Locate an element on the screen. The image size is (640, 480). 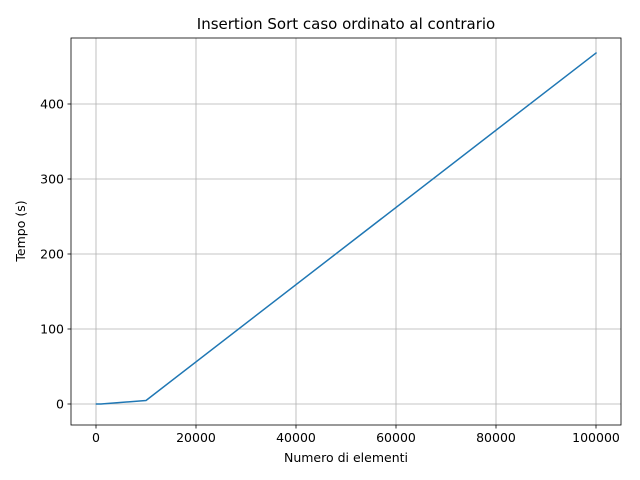
x-tick-label: 80000 is located at coordinates (496, 437).